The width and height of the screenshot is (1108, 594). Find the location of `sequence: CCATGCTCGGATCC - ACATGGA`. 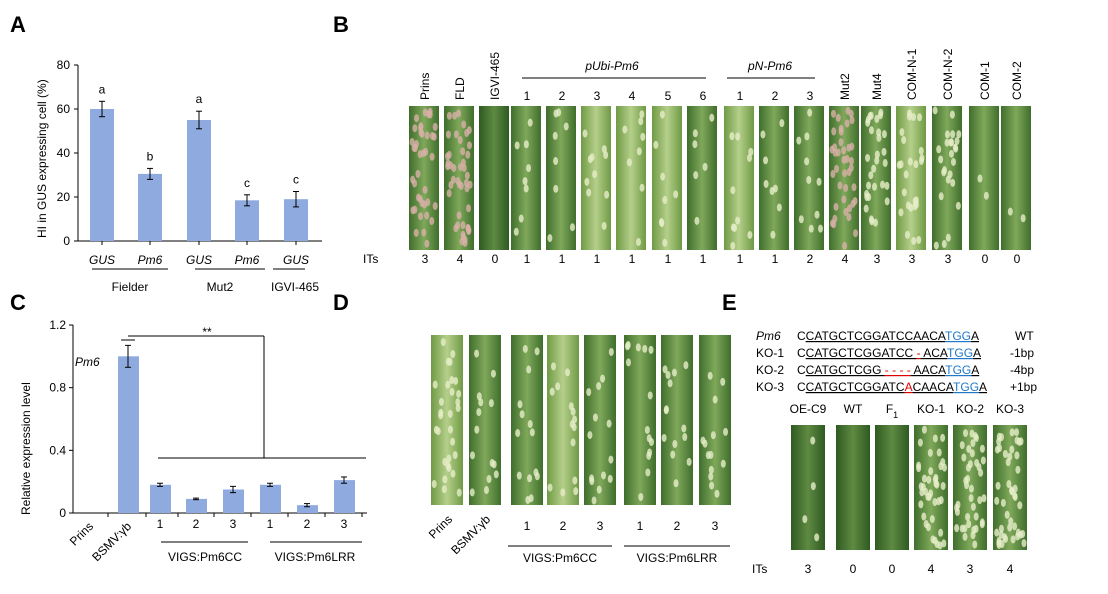

sequence: CCATGCTCGGATCC - ACATGGA is located at coordinates (889, 353).